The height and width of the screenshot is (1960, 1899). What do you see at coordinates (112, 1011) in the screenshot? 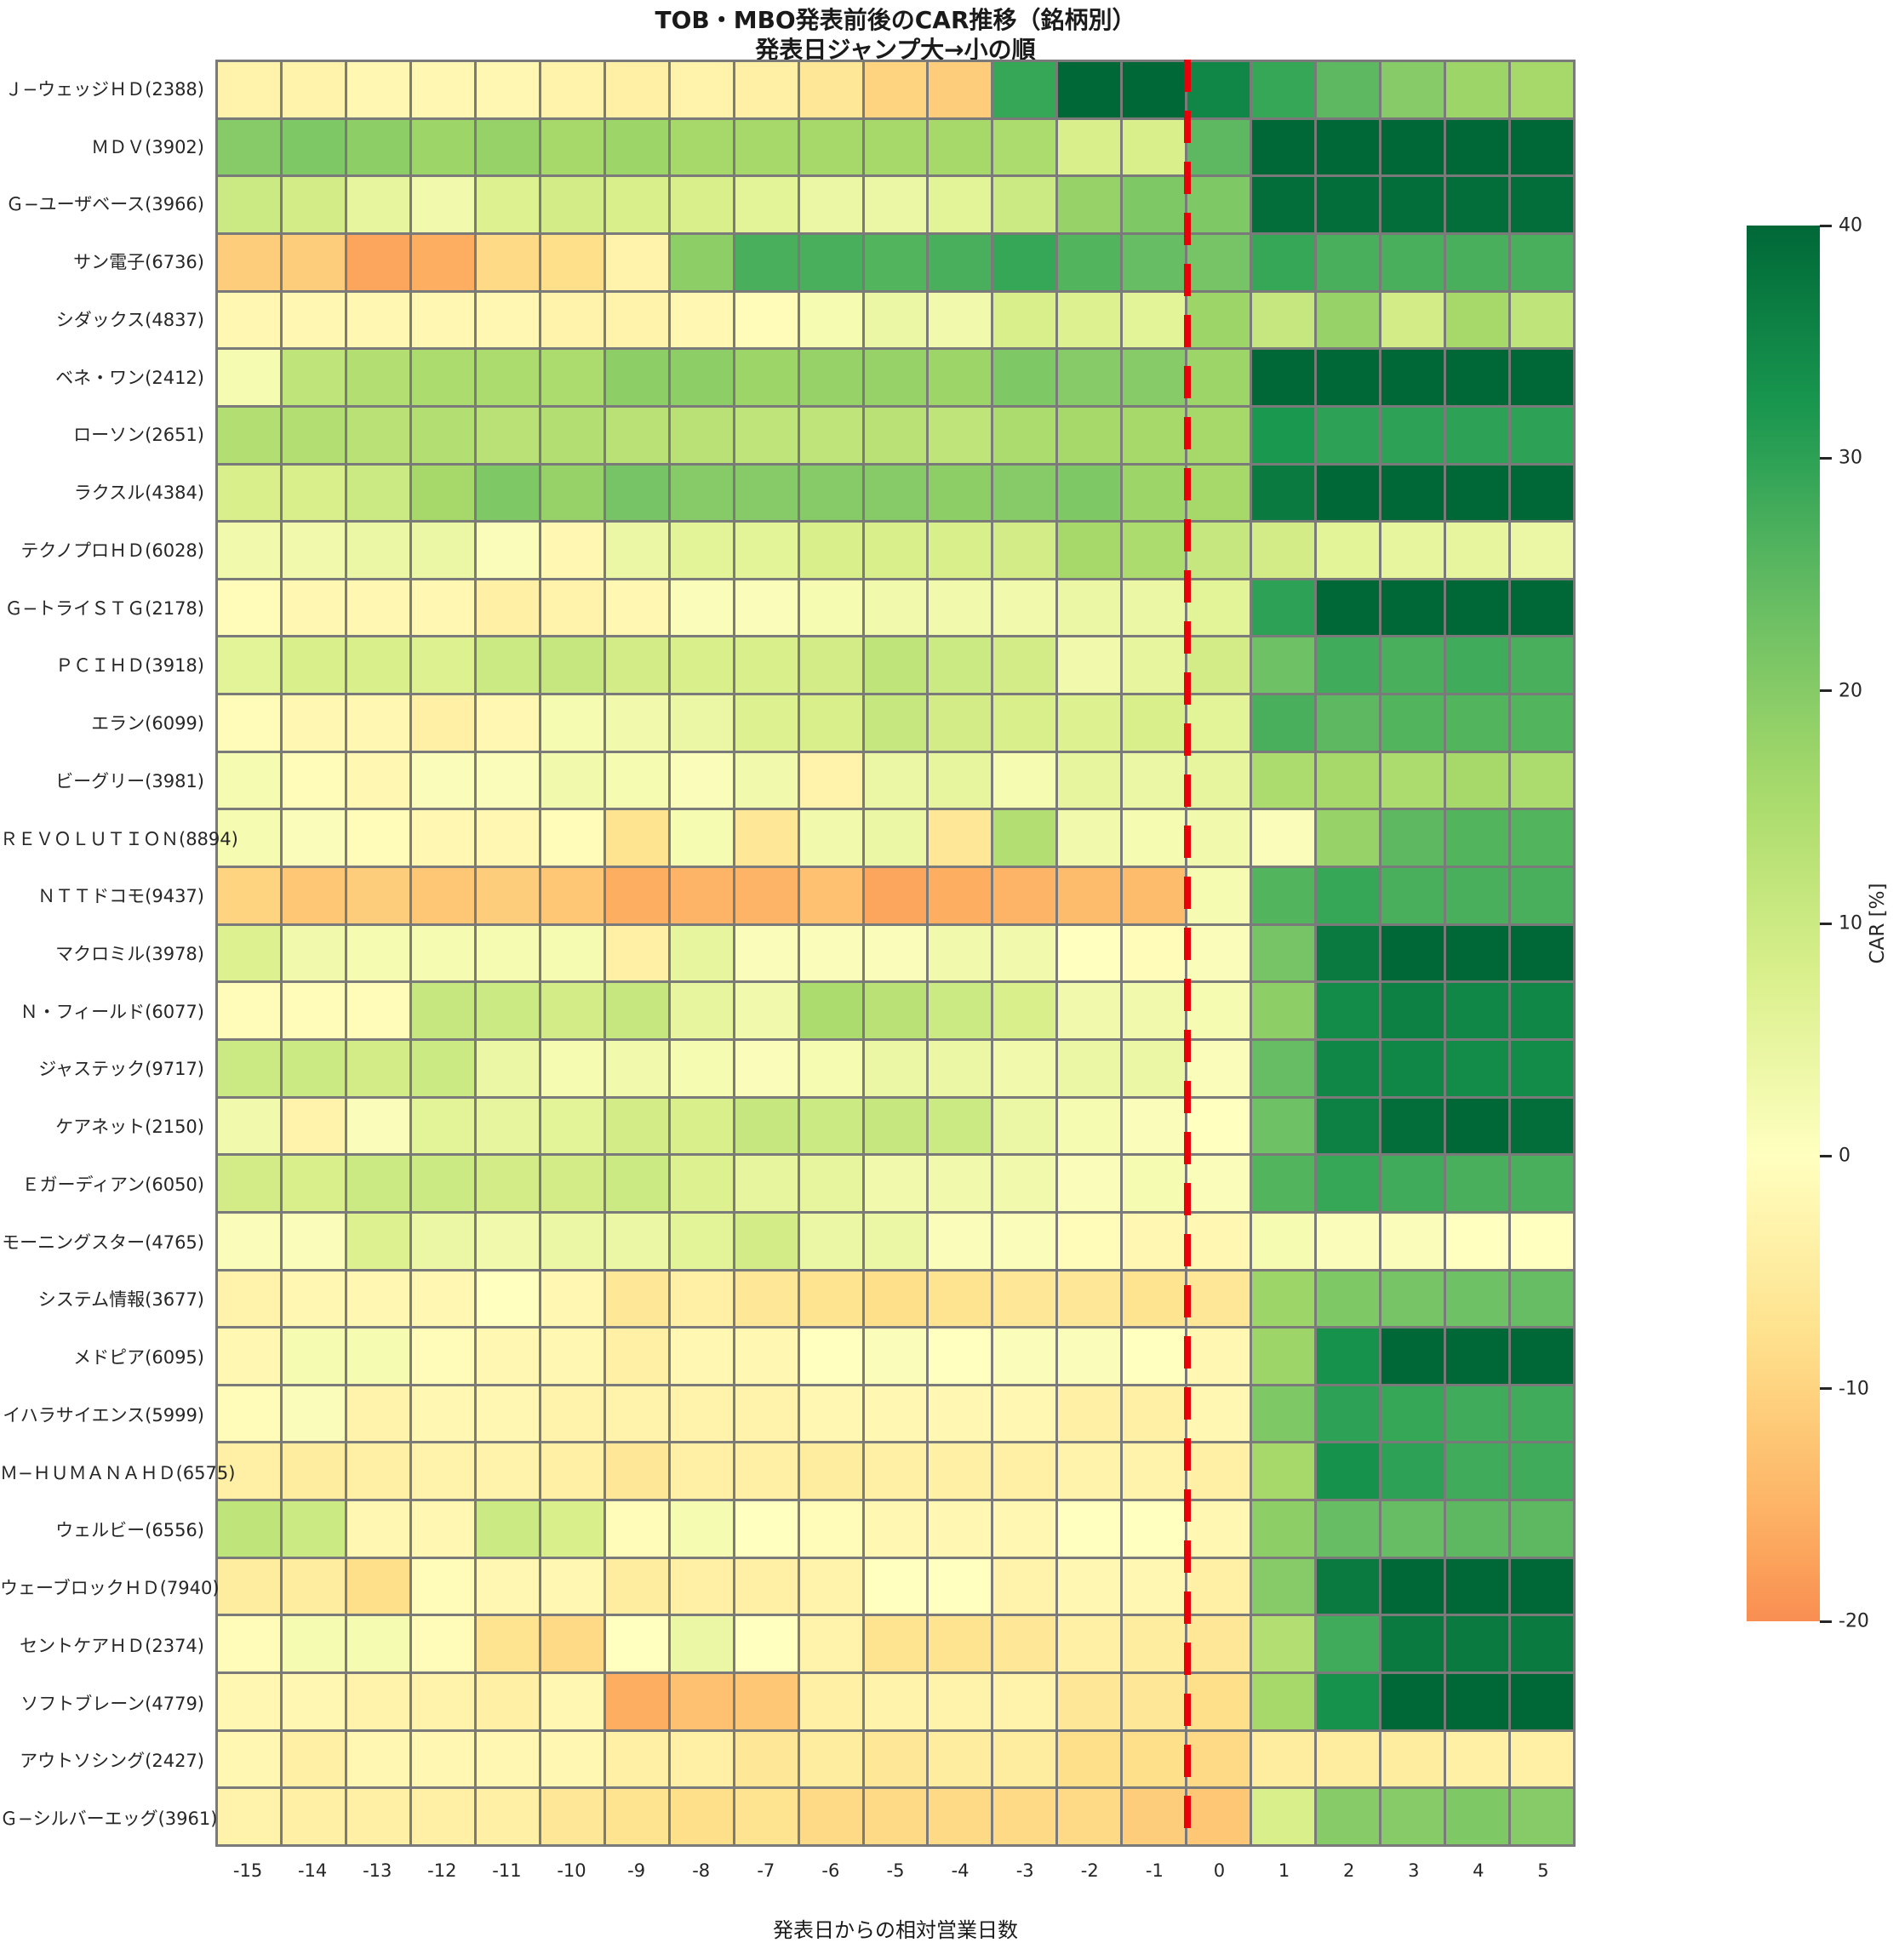
I see `y-tick-label: Ｎ・フィールド(6077)` at bounding box center [112, 1011].